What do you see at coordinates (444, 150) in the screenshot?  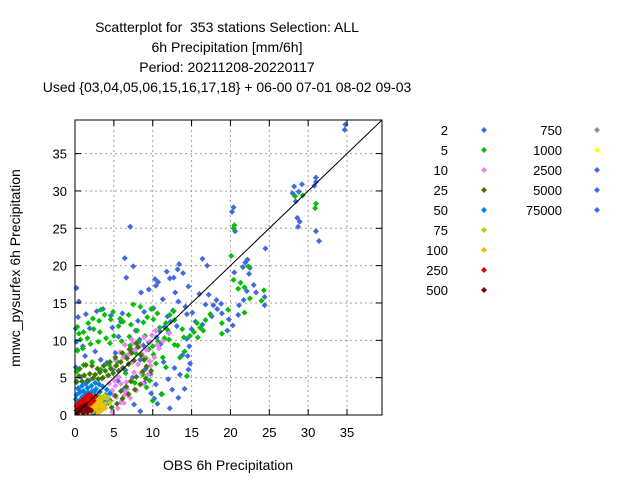 I see `legend-label: 5` at bounding box center [444, 150].